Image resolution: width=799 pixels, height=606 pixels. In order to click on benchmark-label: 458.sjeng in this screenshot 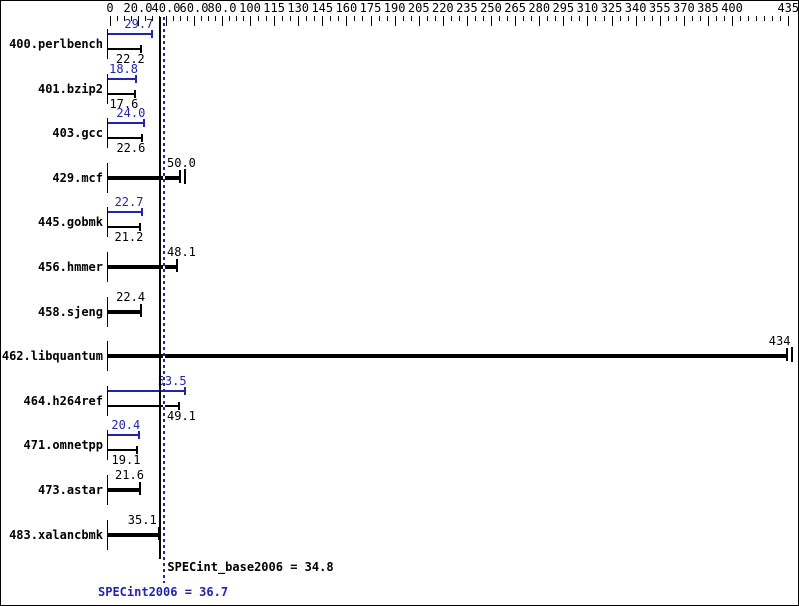, I will do `click(70, 311)`.